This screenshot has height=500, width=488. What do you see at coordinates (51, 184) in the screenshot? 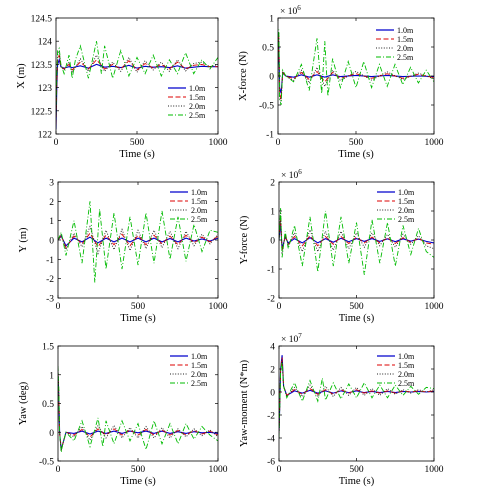
I see `y-tick-label: 3` at bounding box center [51, 184].